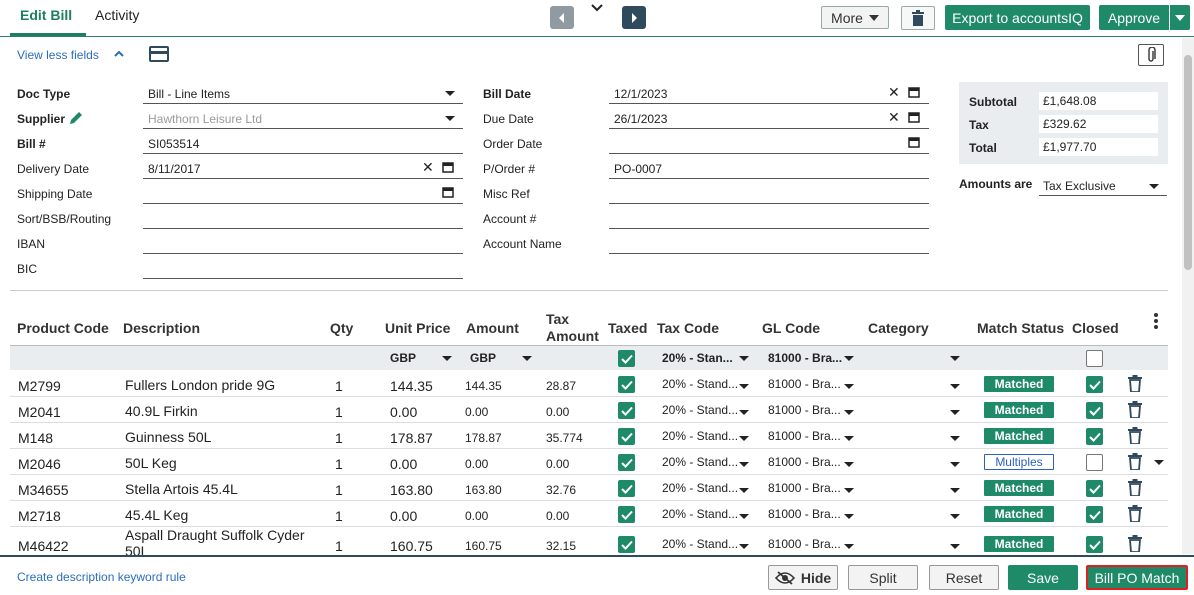 The image size is (1194, 595). What do you see at coordinates (43, 490) in the screenshot?
I see `product-code-cell: M34655` at bounding box center [43, 490].